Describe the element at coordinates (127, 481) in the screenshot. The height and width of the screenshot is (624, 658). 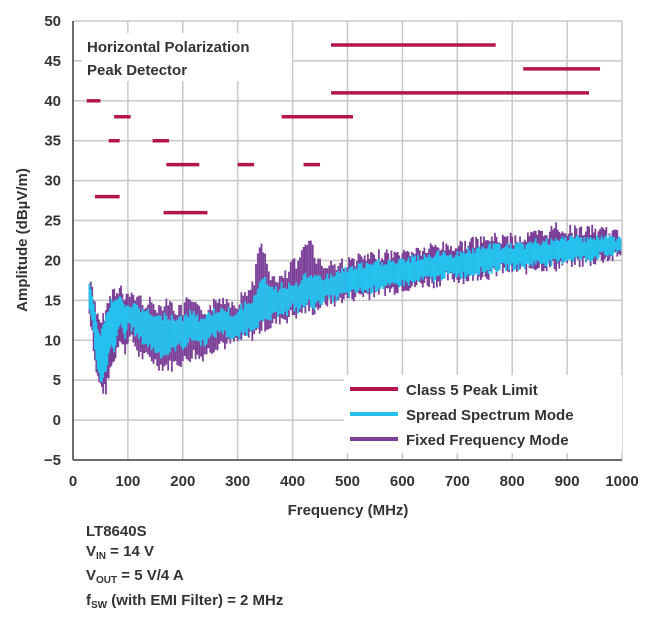
I see `x-tick-label: 100` at that location.